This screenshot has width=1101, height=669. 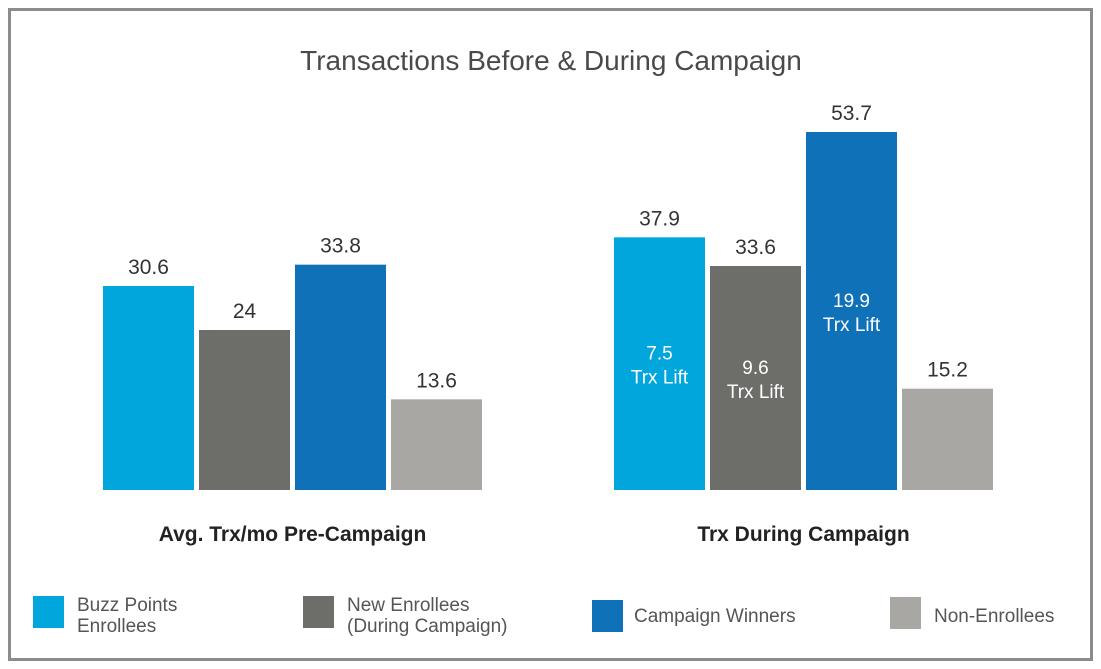 What do you see at coordinates (293, 534) in the screenshot?
I see `category-label-0: Avg. Trx/mo Pre-Campaign` at bounding box center [293, 534].